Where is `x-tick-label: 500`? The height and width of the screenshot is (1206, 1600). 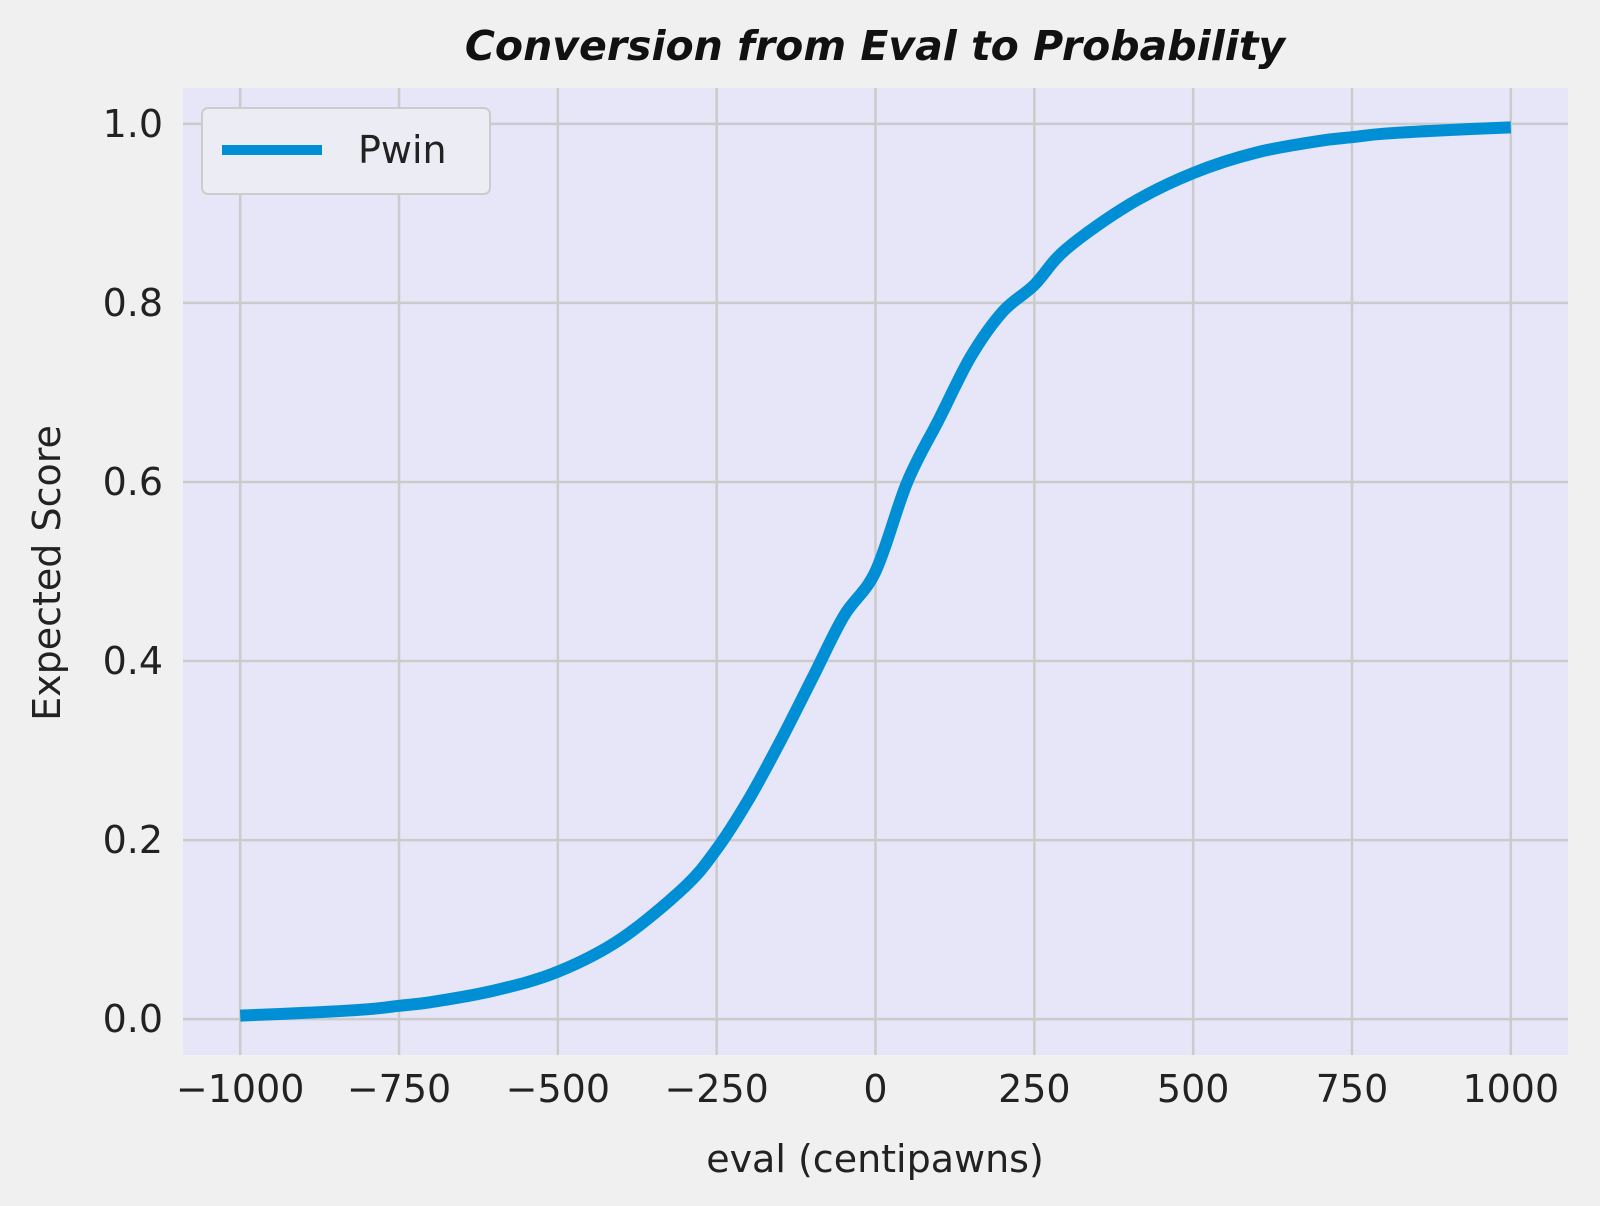
x-tick-label: 500 is located at coordinates (1193, 1089).